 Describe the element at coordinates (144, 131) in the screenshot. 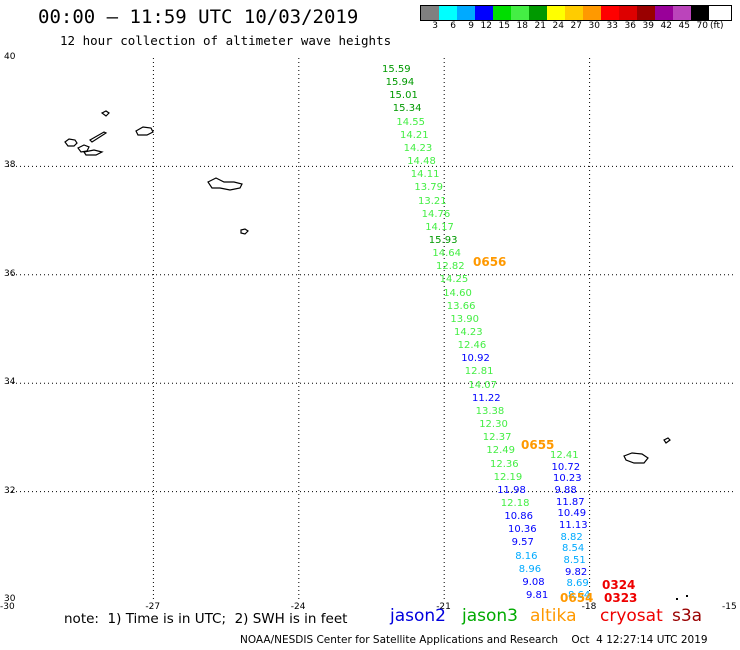

I see `island-terceira` at that location.